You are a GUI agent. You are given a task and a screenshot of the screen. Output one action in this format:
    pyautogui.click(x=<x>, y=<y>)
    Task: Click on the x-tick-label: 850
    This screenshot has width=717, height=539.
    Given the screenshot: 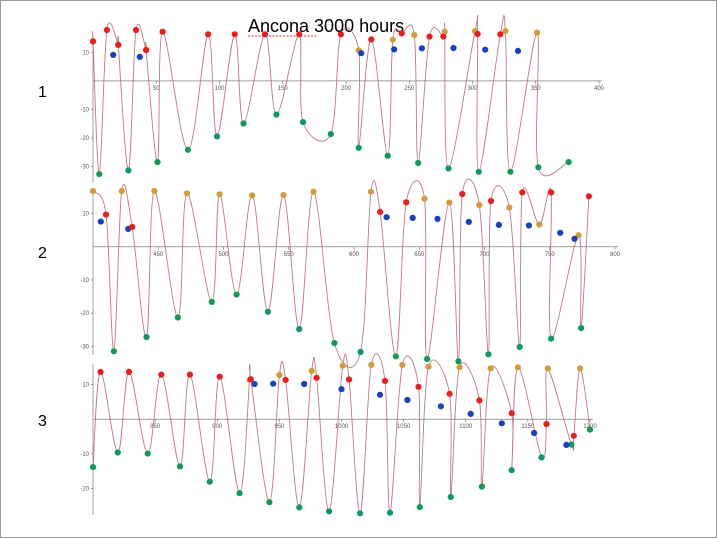 What is the action you would take?
    pyautogui.click(x=155, y=427)
    